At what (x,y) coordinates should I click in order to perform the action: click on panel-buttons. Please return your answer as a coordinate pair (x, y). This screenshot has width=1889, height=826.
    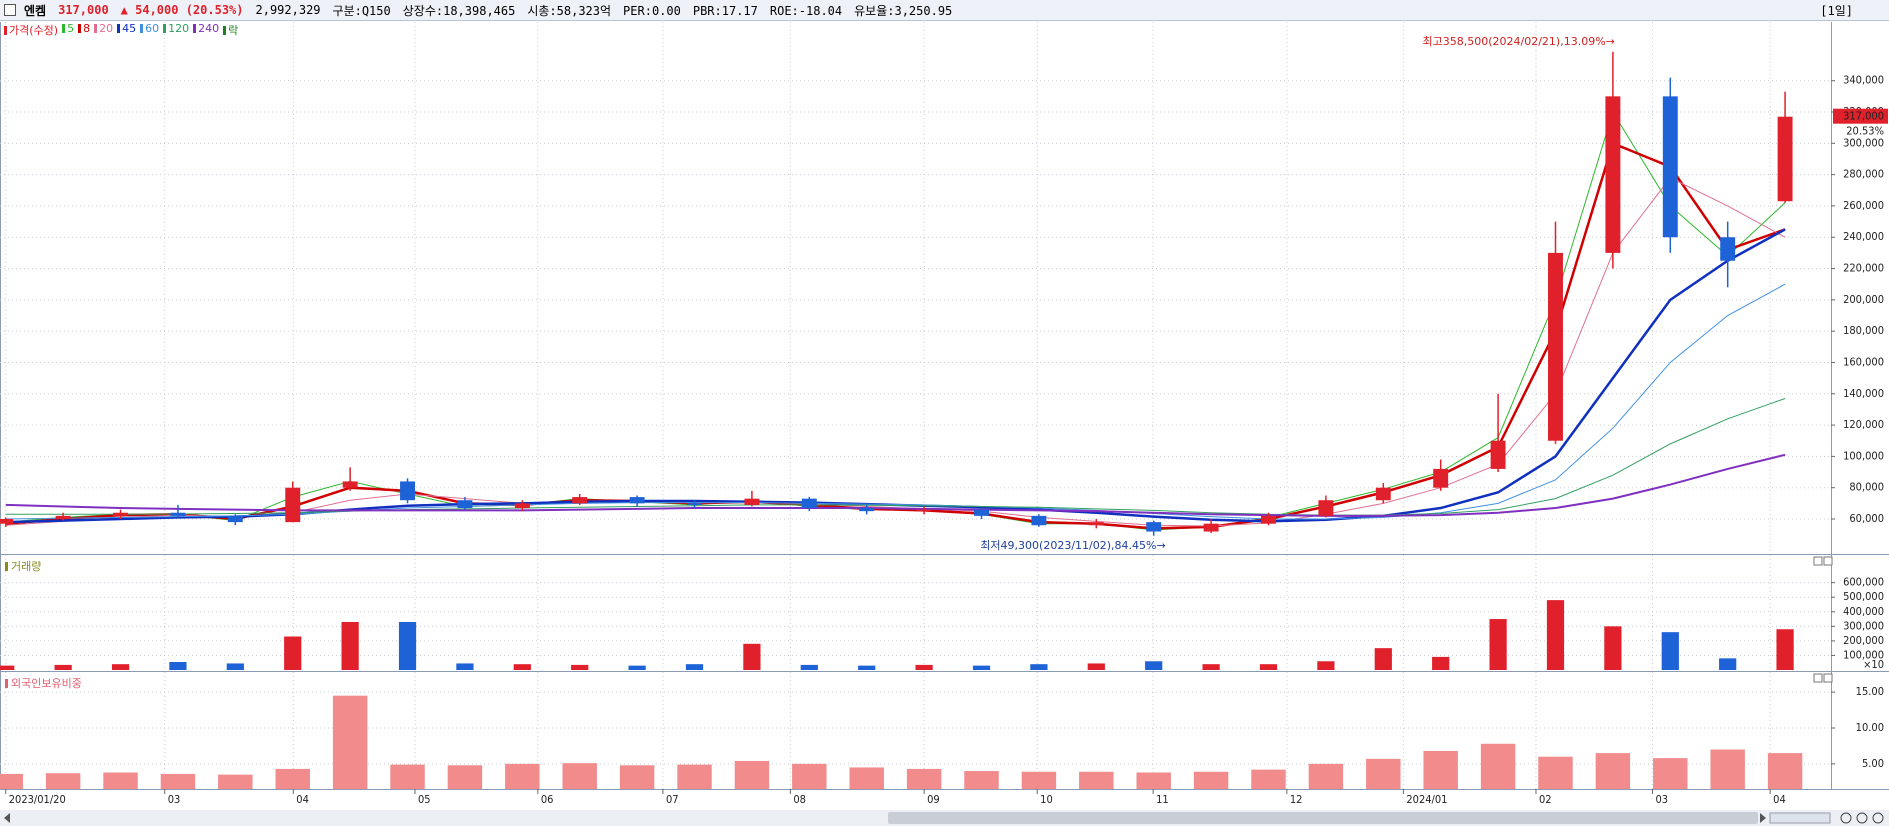
    Looking at the image, I should click on (1823, 619).